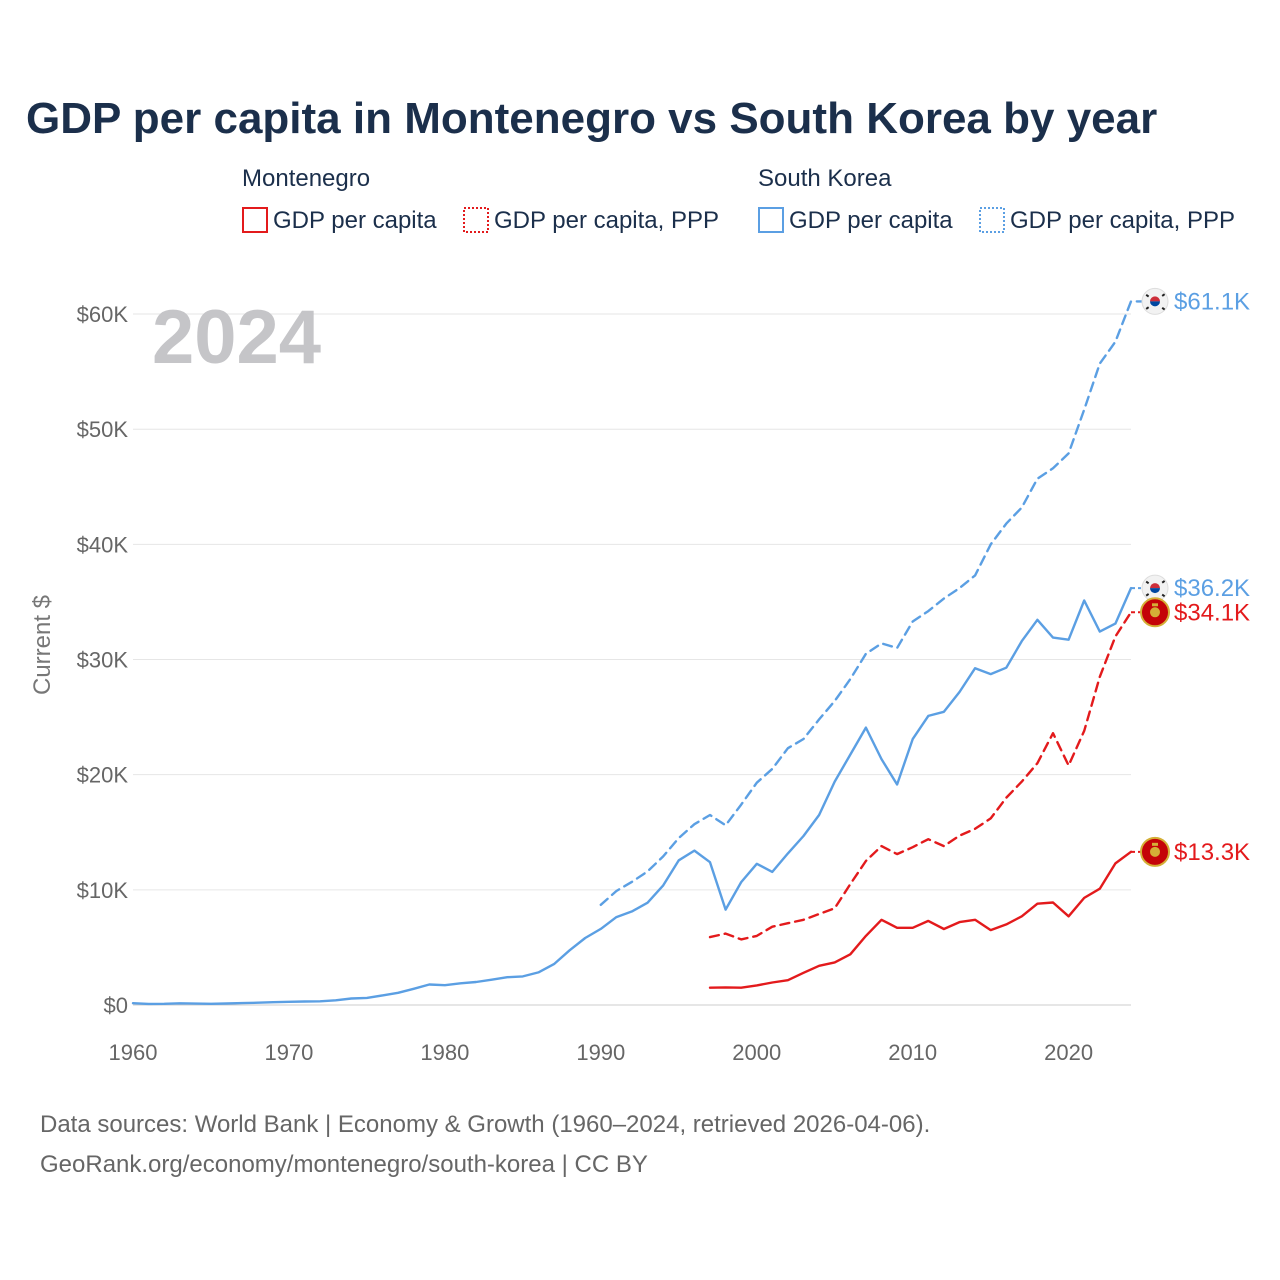 The height and width of the screenshot is (1280, 1280). What do you see at coordinates (103, 775) in the screenshot?
I see `y-tick-label: $20K` at bounding box center [103, 775].